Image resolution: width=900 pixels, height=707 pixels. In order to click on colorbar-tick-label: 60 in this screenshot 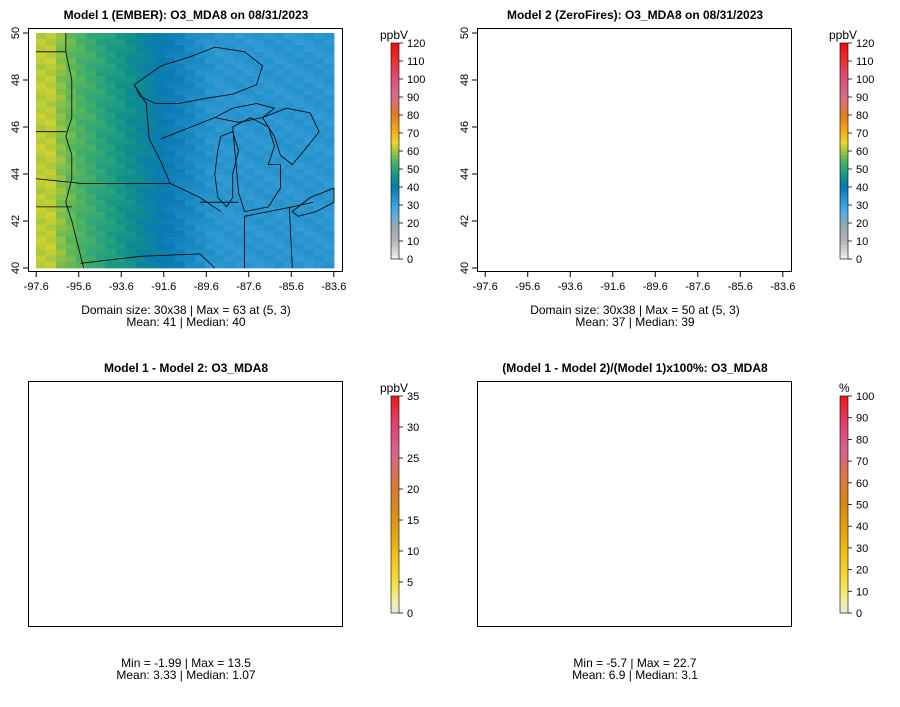, I will do `click(862, 152)`.